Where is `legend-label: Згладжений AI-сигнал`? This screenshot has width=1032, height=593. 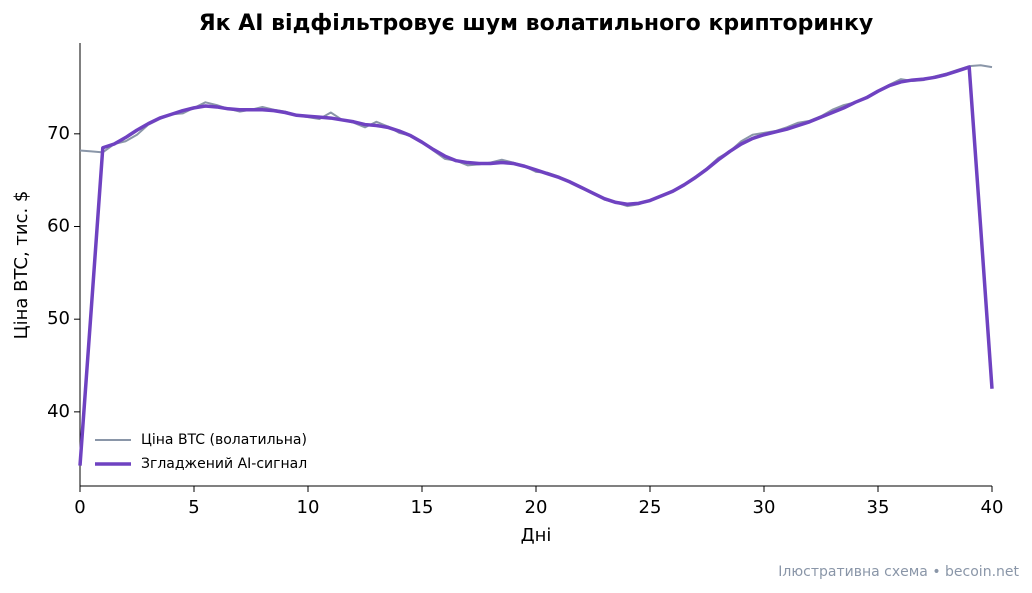
legend-label: Згладжений AI-сигнал is located at coordinates (224, 464).